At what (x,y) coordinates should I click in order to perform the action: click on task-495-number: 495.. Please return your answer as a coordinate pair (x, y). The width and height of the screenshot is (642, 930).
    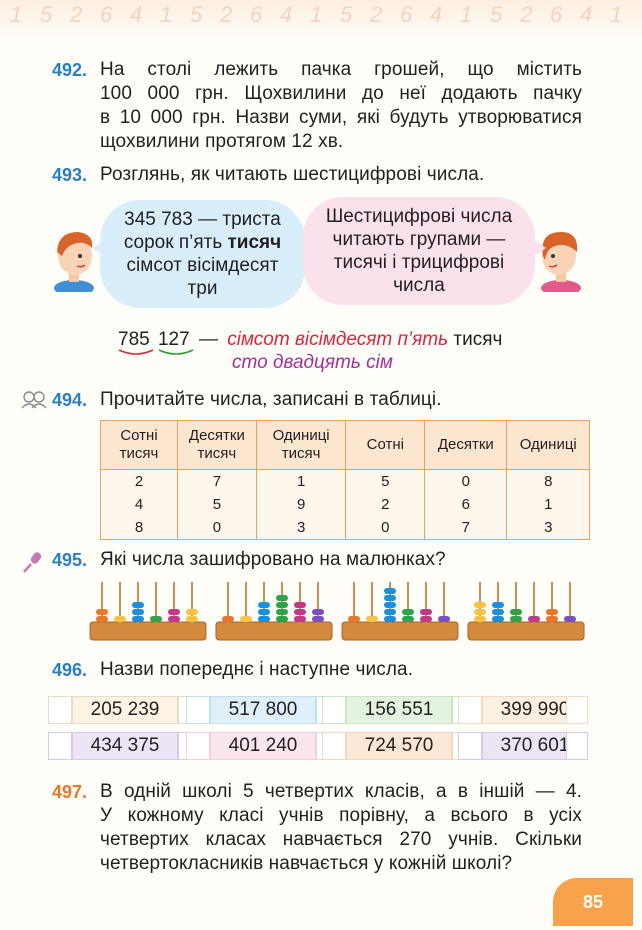
    Looking at the image, I should click on (70, 560).